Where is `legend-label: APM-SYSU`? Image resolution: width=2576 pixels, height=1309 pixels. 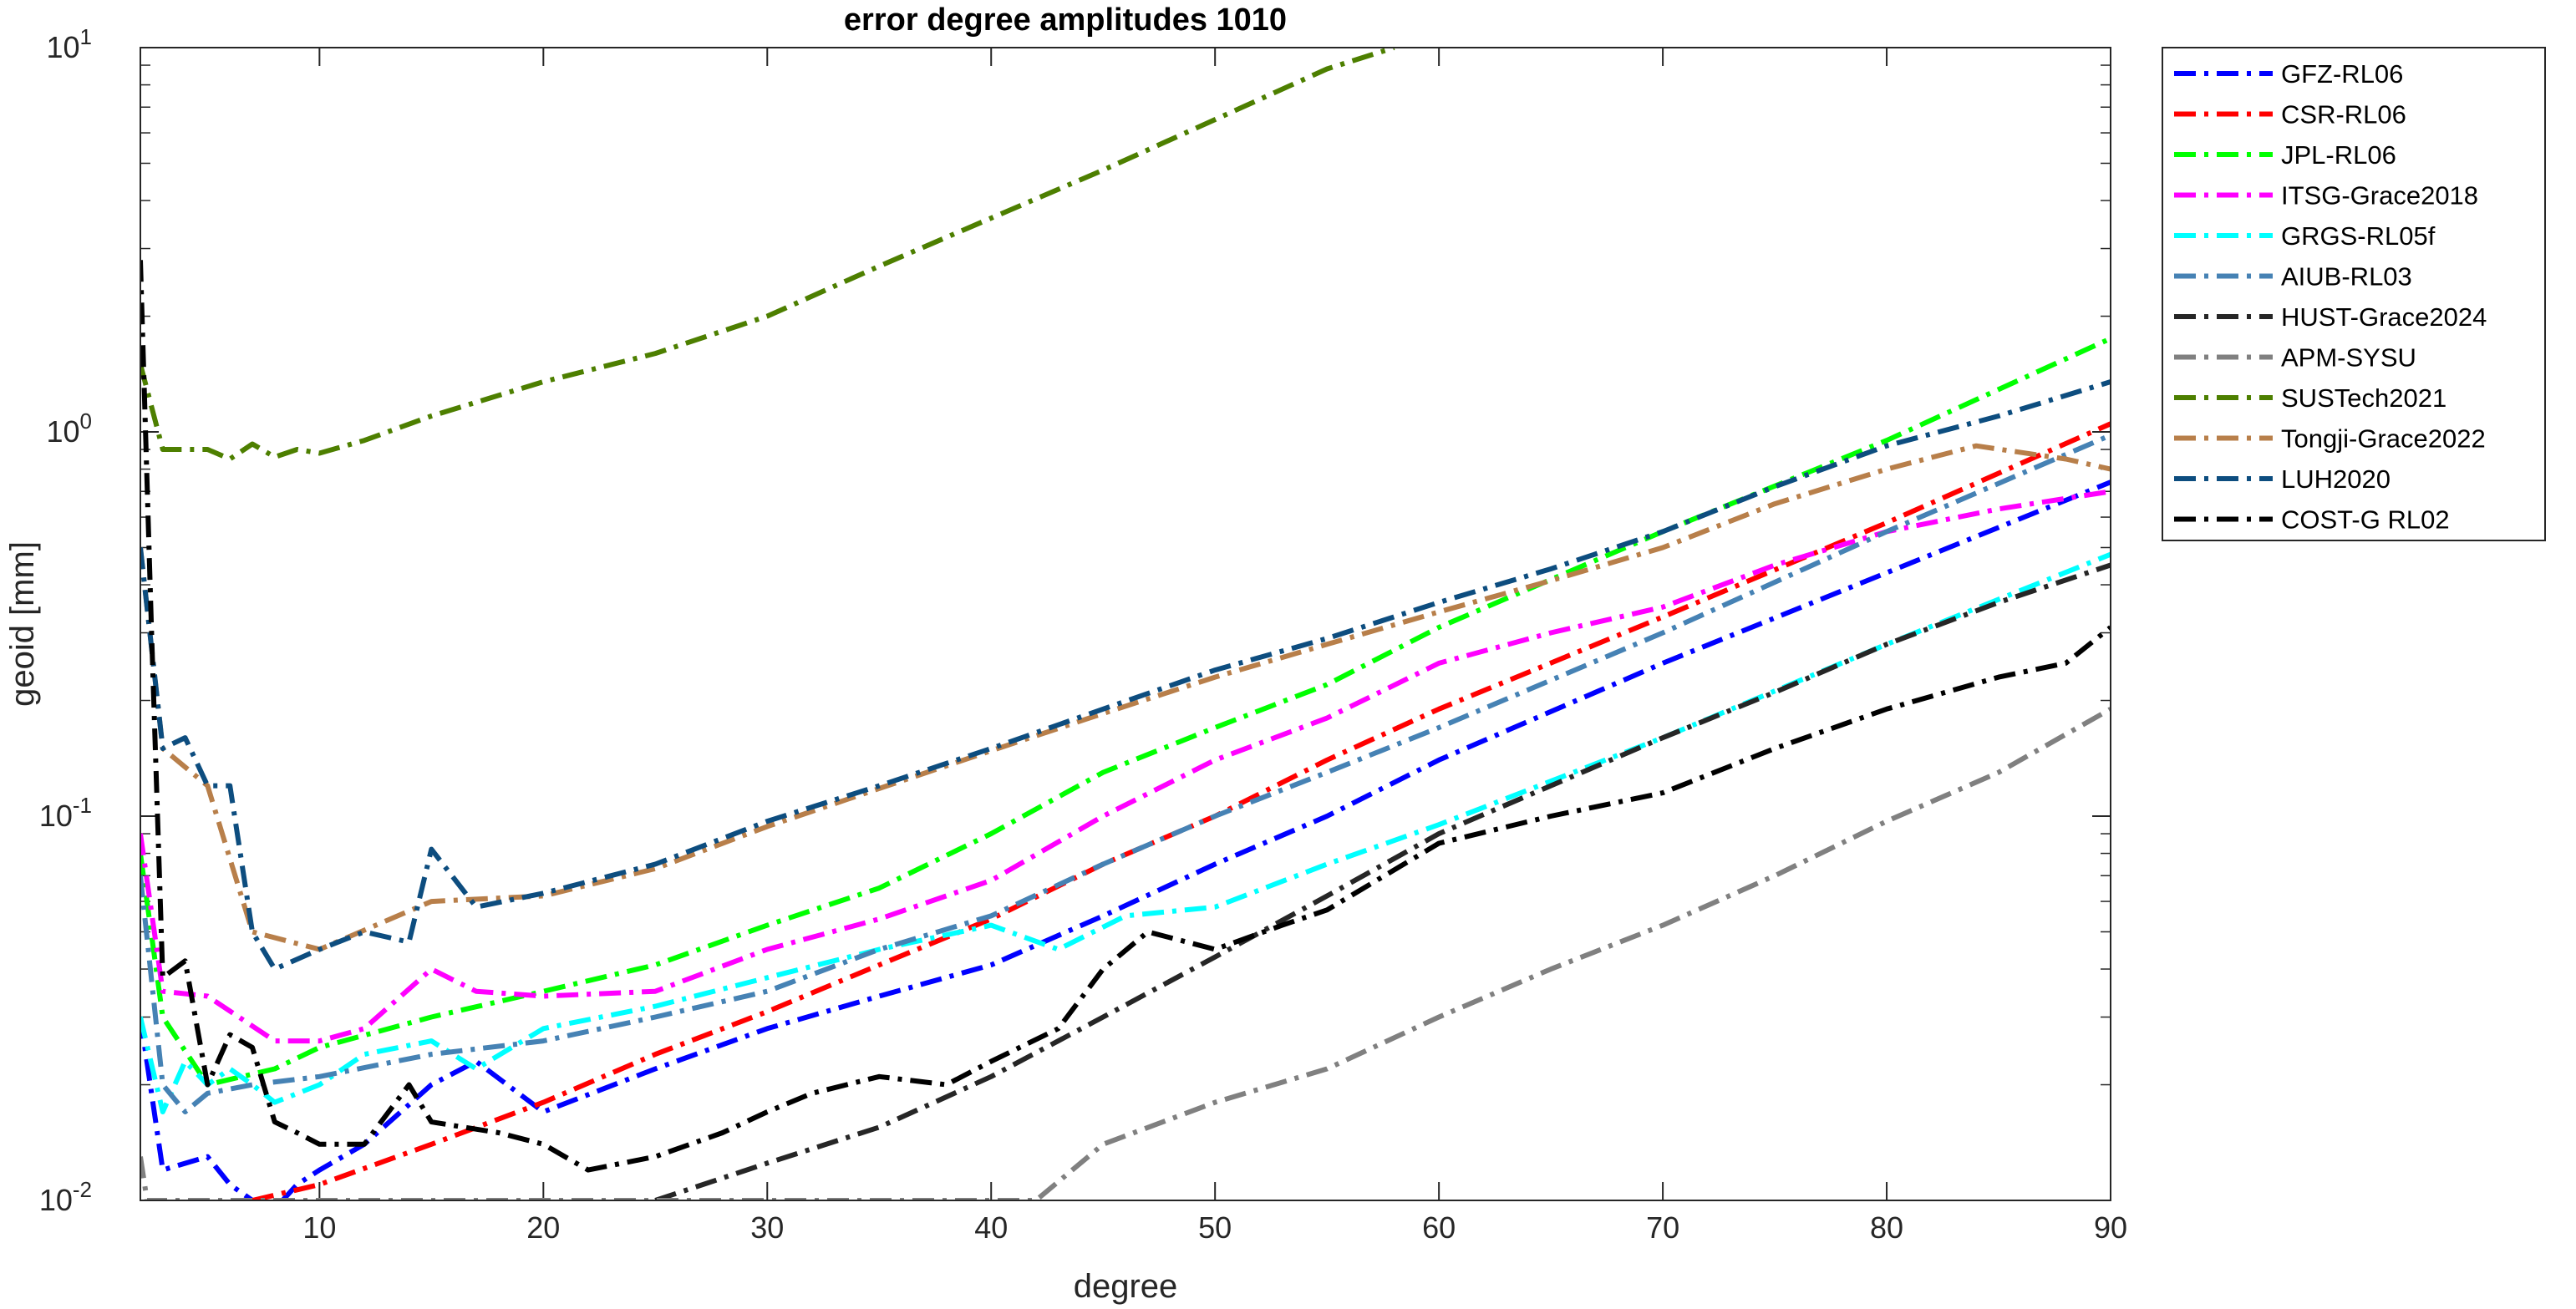
legend-label: APM-SYSU is located at coordinates (2348, 358).